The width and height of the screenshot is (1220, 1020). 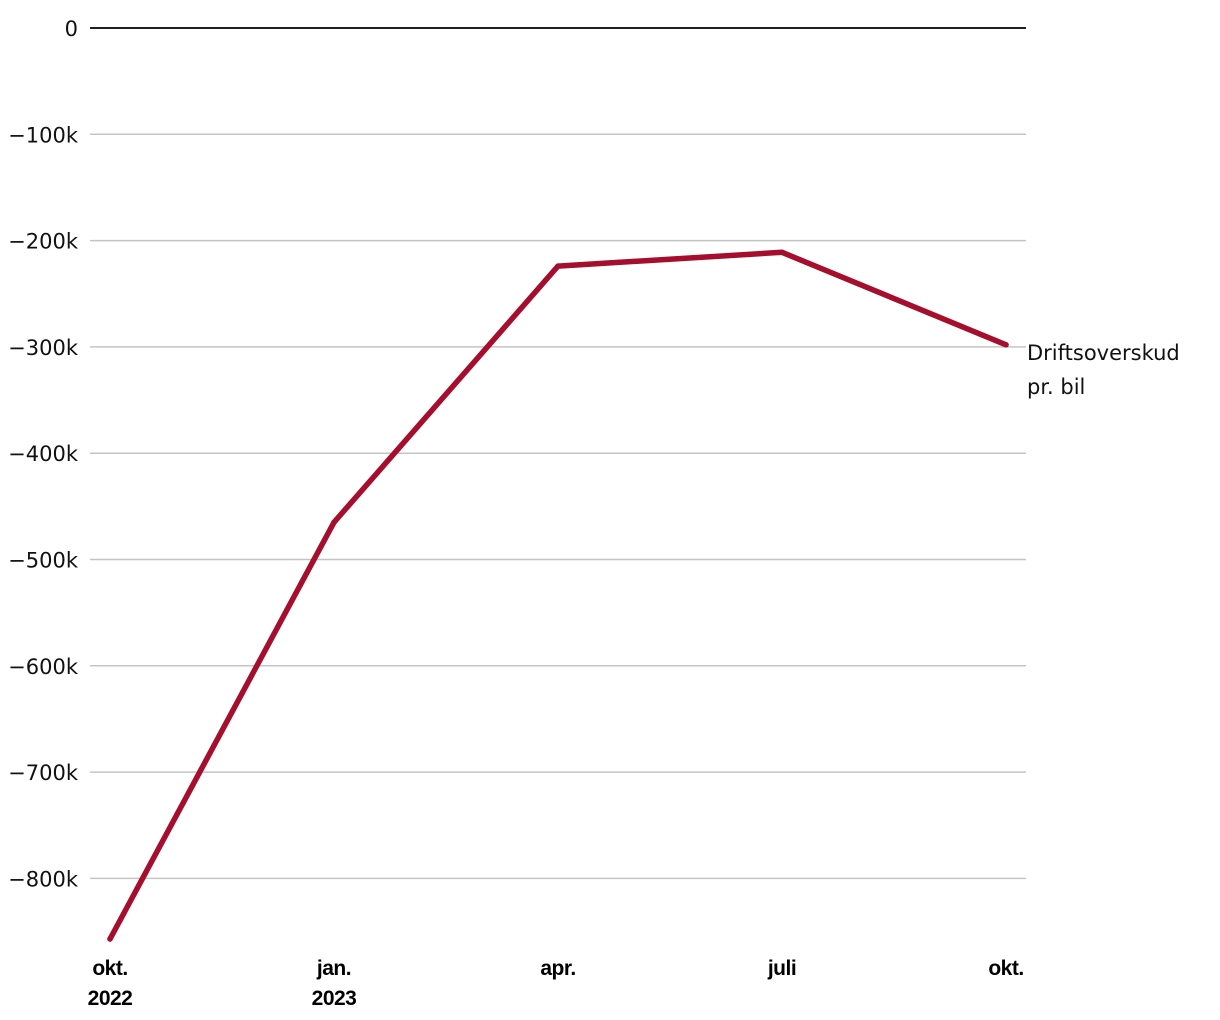 I want to click on series-label-line: Driftsoverskud, so click(x=1103, y=353).